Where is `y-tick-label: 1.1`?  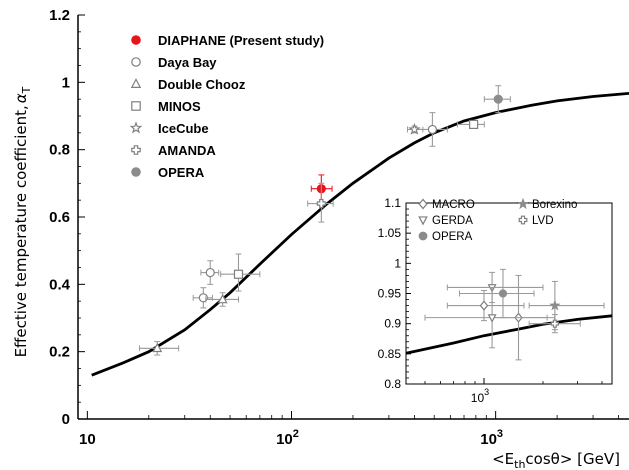 y-tick-label: 1.1 is located at coordinates (392, 203).